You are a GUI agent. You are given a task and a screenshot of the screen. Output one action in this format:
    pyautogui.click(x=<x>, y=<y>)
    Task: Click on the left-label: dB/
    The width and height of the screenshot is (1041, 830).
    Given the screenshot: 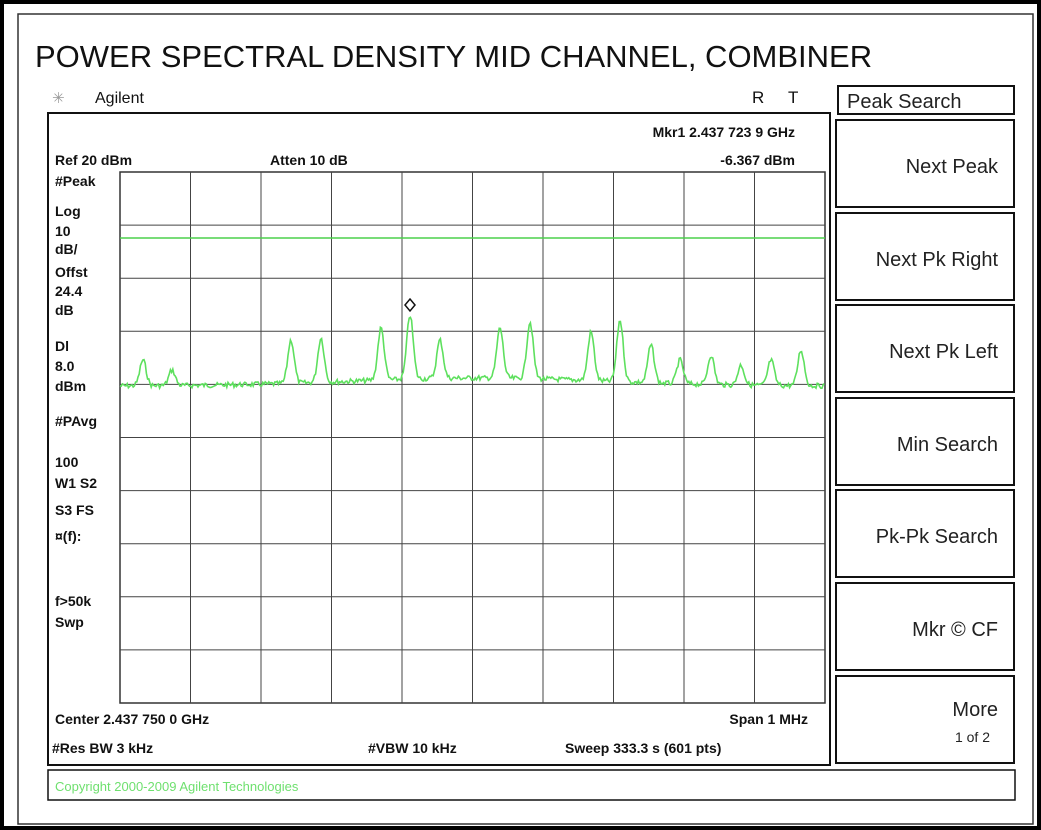 What is the action you would take?
    pyautogui.click(x=66, y=249)
    